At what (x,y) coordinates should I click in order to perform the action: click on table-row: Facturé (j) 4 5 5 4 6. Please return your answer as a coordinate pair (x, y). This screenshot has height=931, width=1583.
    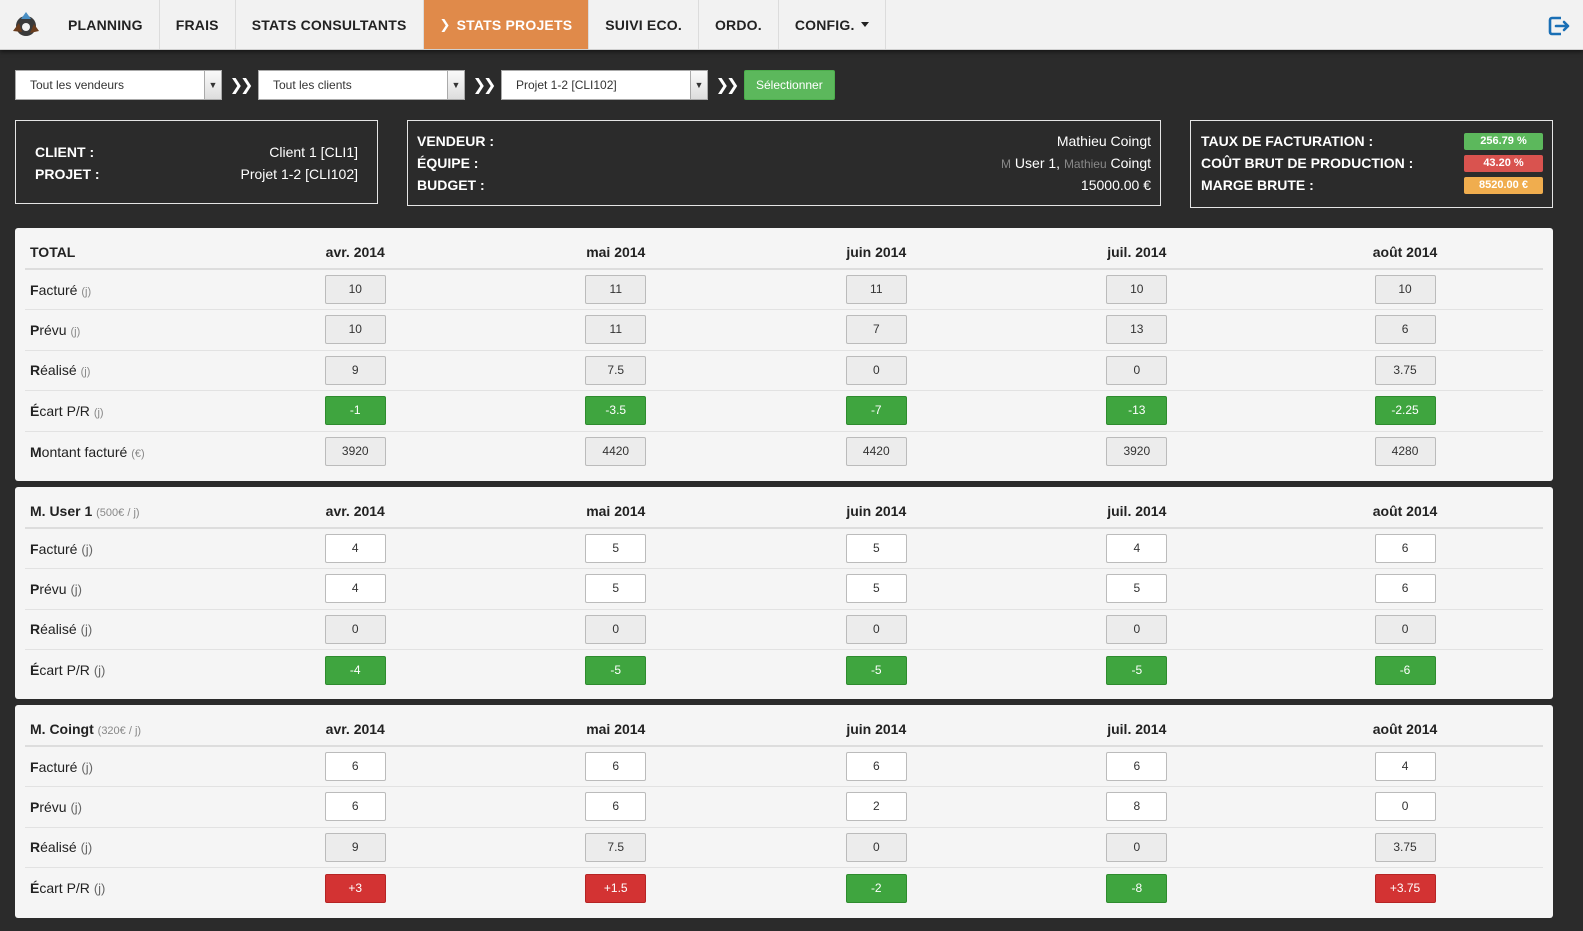
    Looking at the image, I should click on (784, 548).